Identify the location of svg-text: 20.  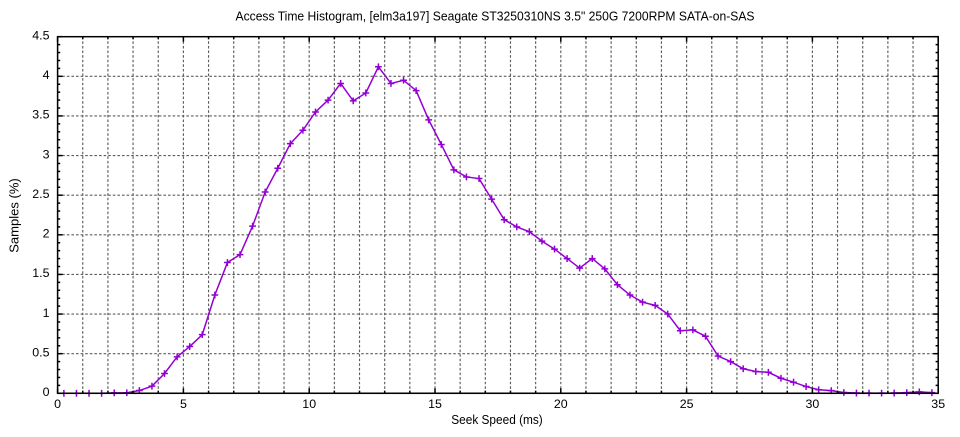
(561, 404).